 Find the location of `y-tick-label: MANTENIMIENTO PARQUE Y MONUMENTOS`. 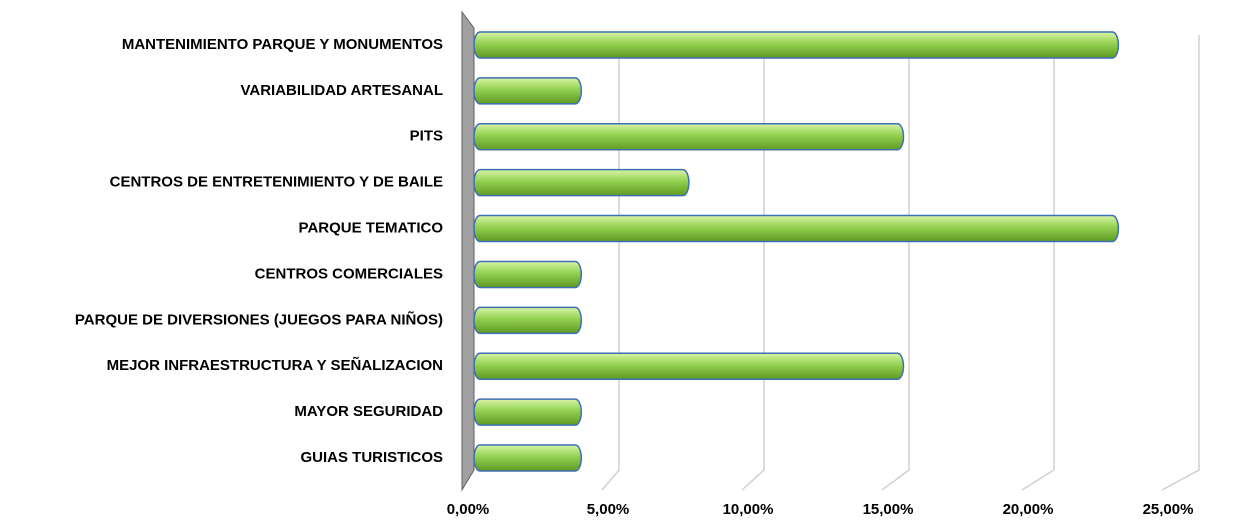

y-tick-label: MANTENIMIENTO PARQUE Y MONUMENTOS is located at coordinates (282, 44).